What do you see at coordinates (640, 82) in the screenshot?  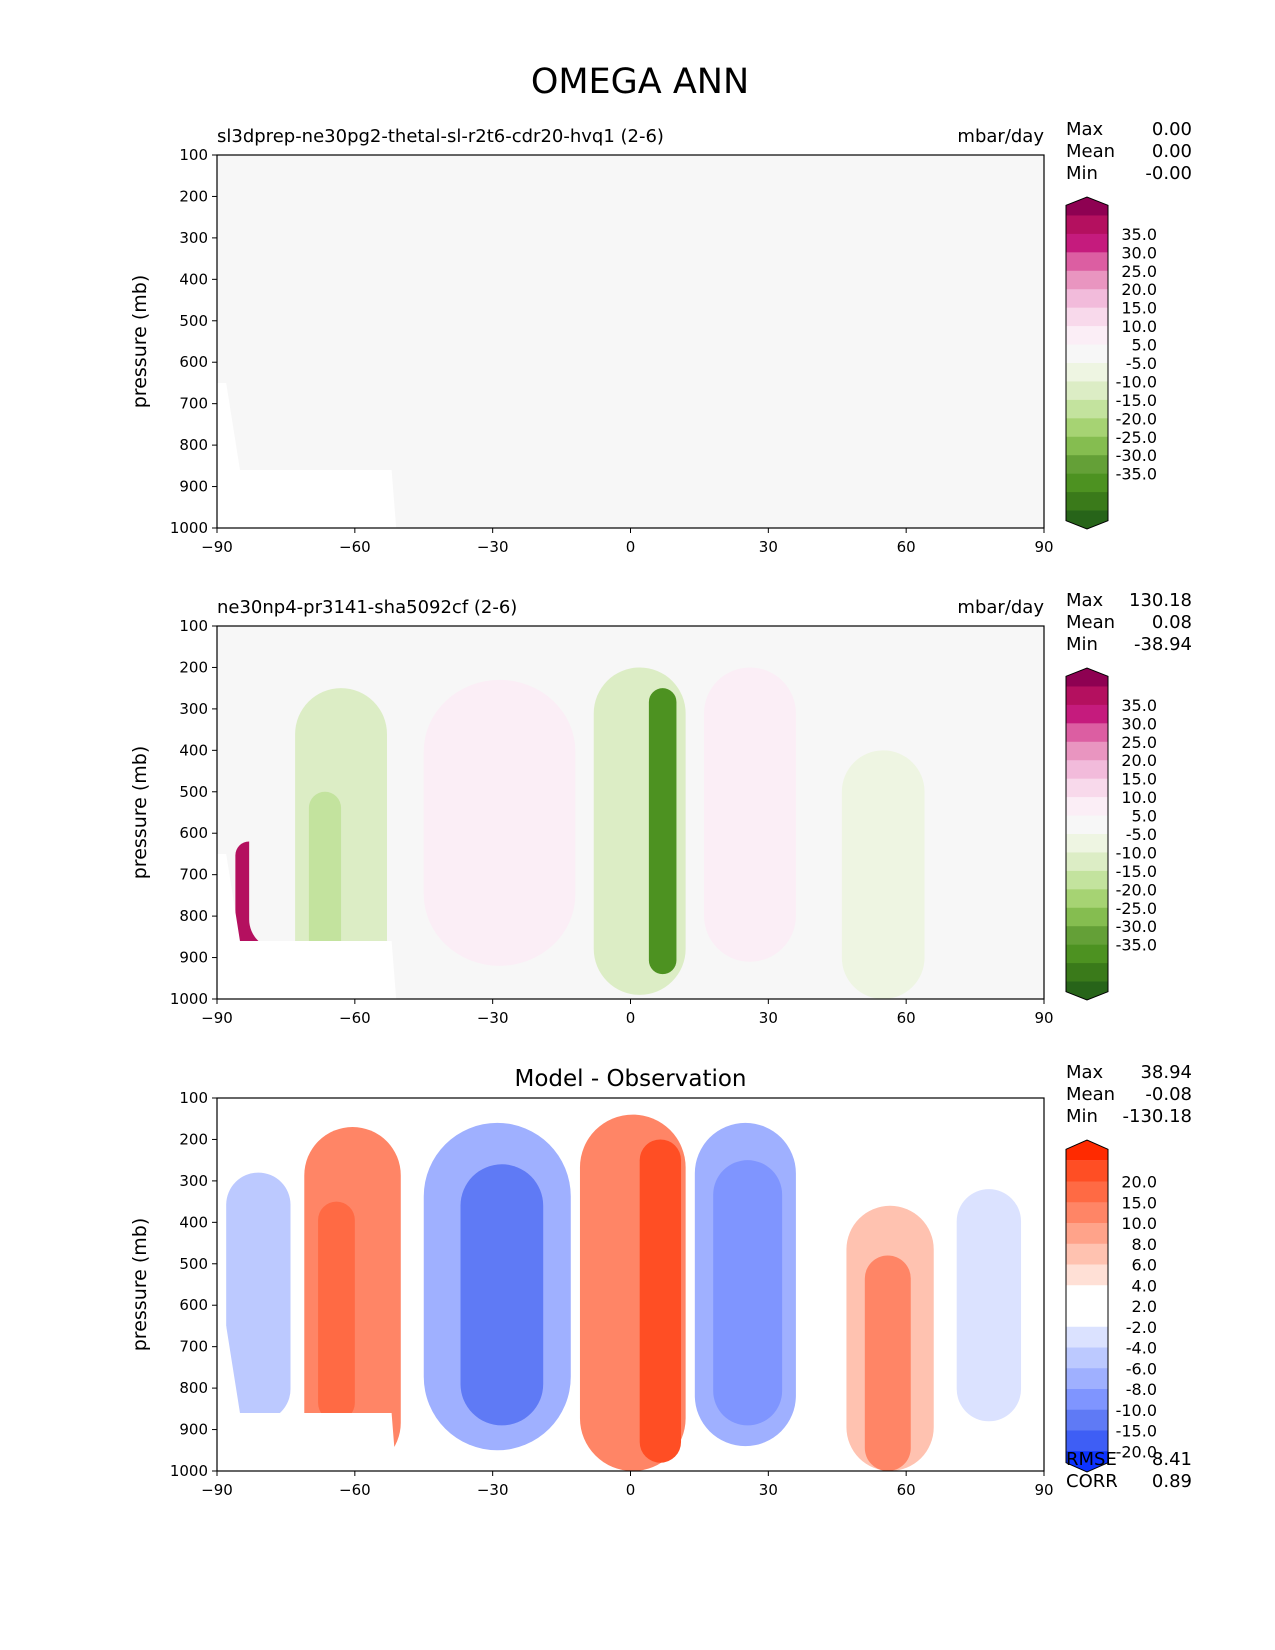 I see `figure-title: OMEGA ANN` at bounding box center [640, 82].